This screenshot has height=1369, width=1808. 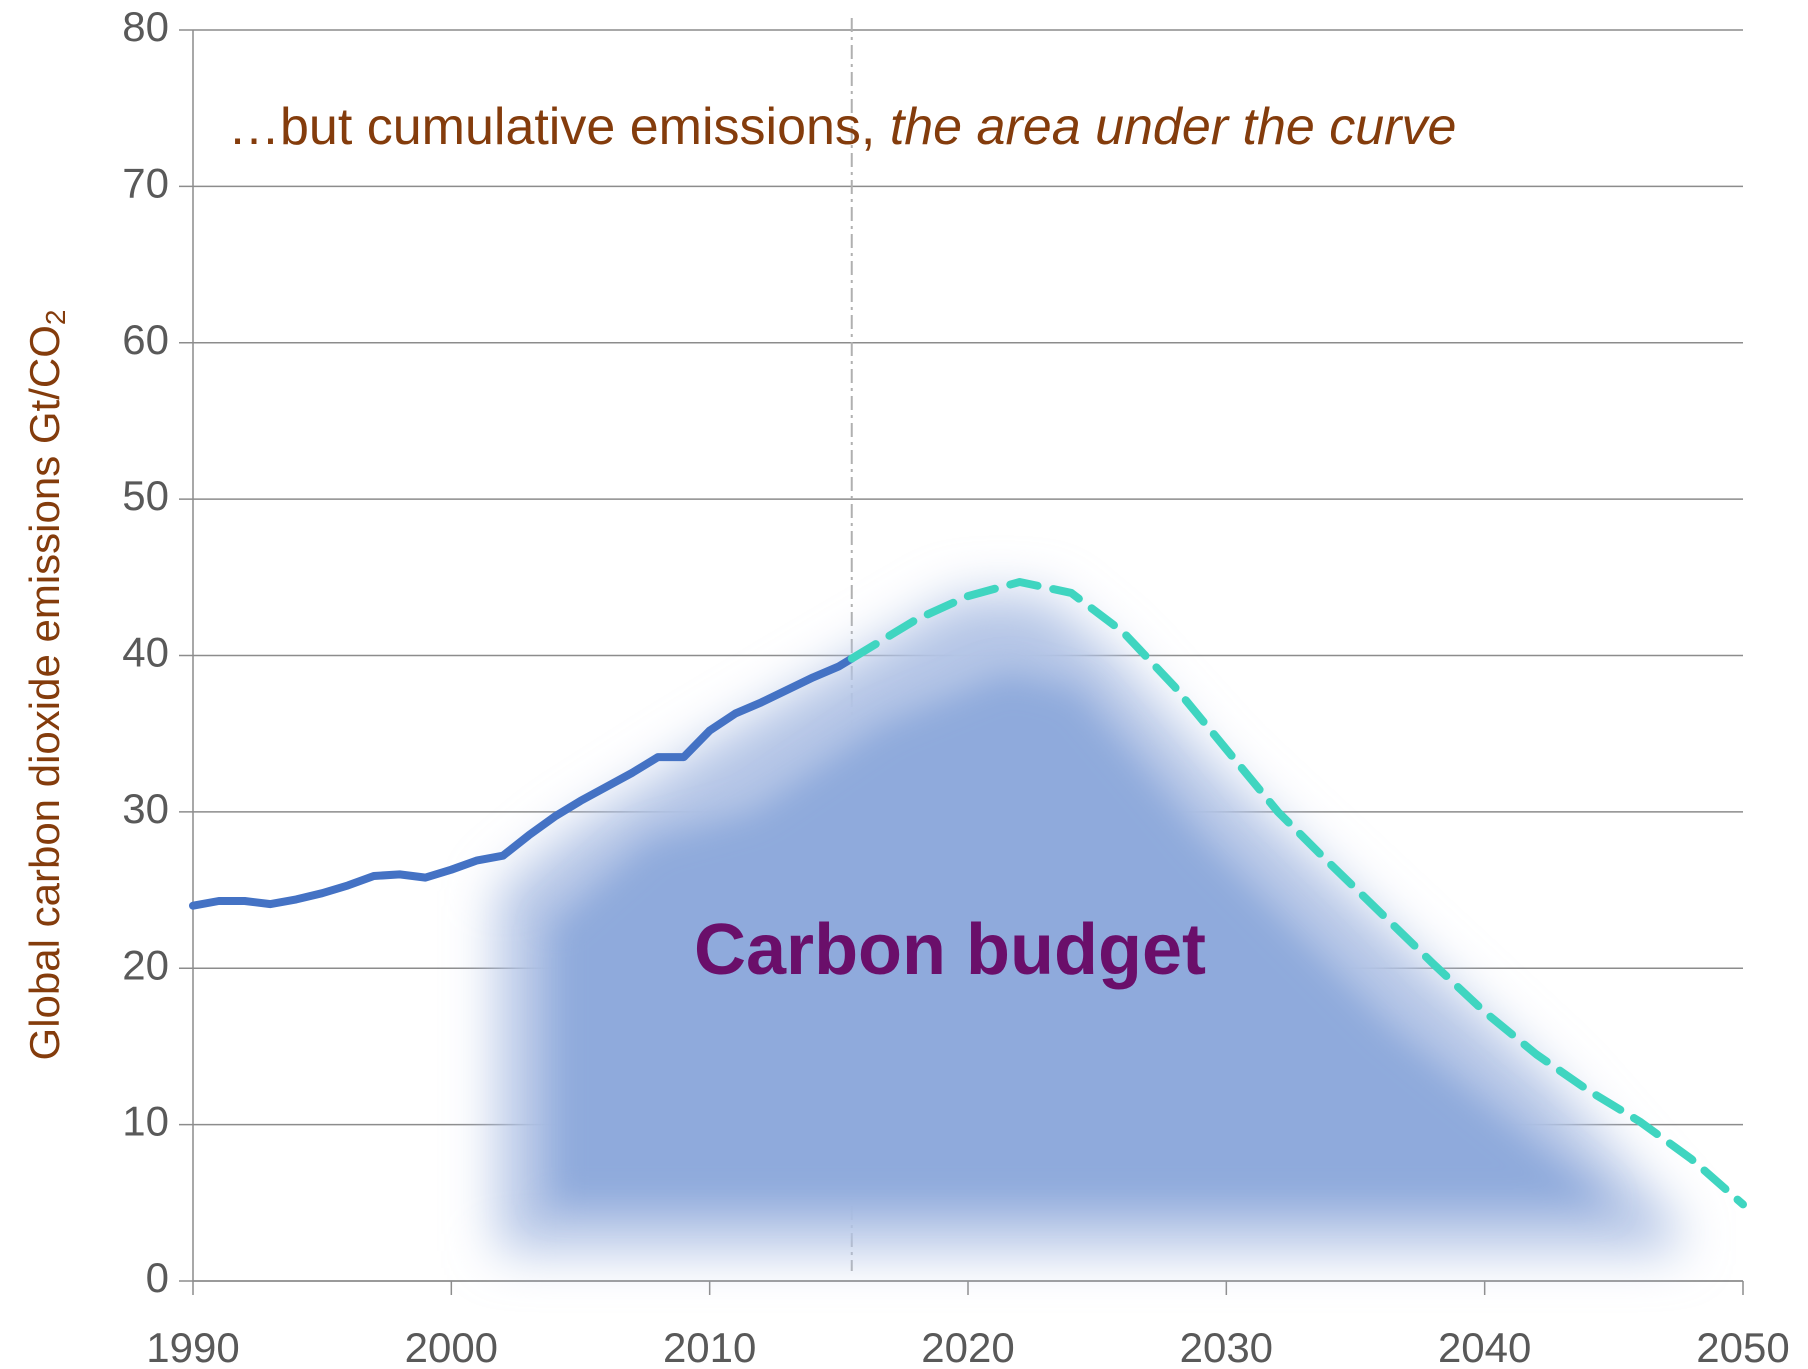 I want to click on y-tick-label: 50, so click(x=145, y=495).